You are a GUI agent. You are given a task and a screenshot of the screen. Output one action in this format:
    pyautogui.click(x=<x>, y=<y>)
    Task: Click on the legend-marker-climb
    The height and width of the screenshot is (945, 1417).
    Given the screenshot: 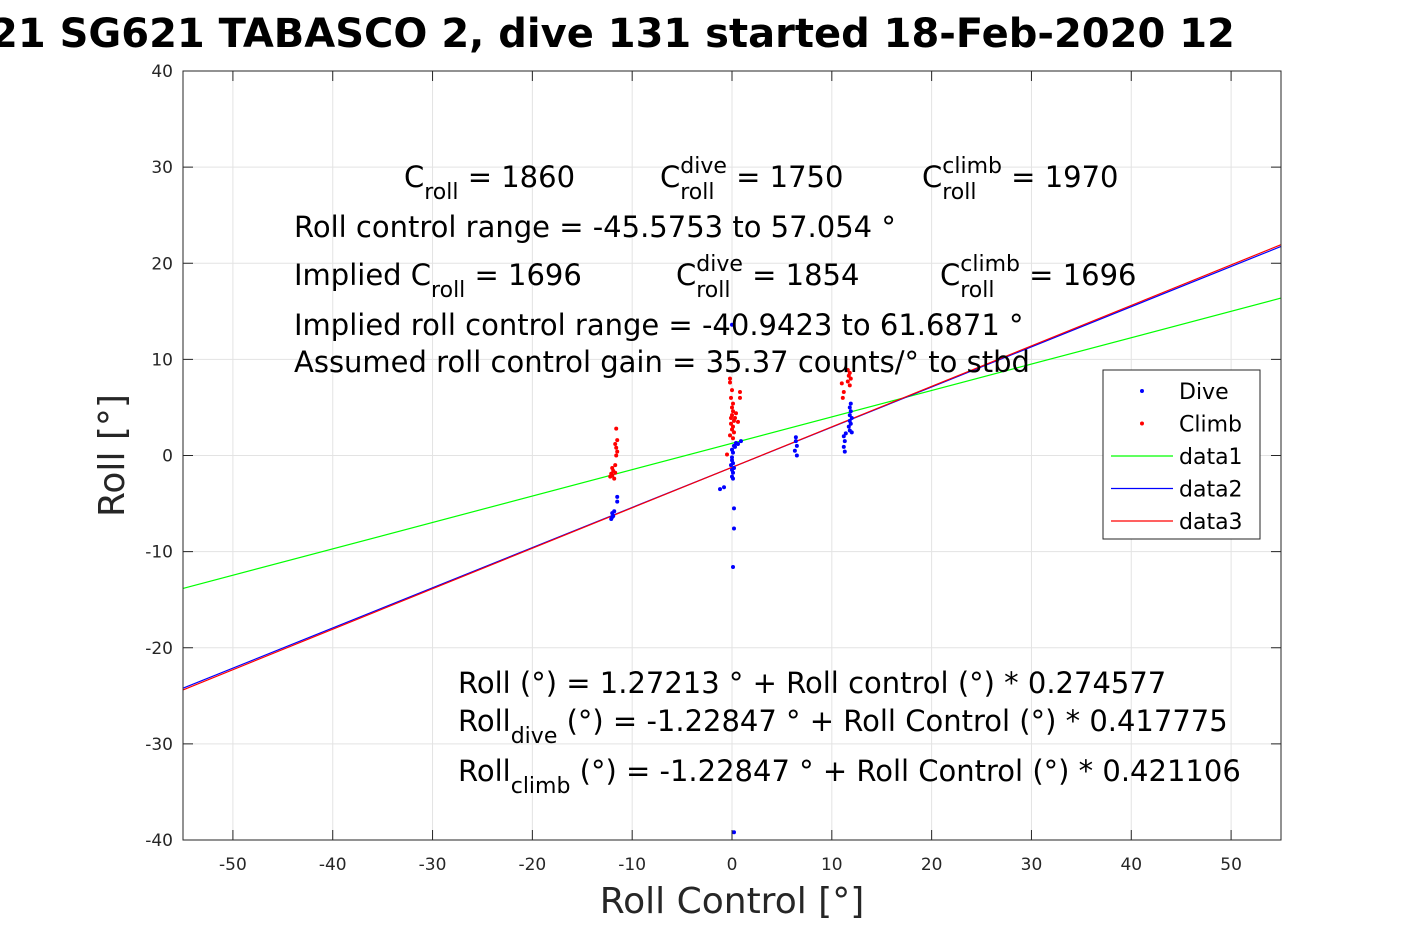 What is the action you would take?
    pyautogui.click(x=1142, y=423)
    